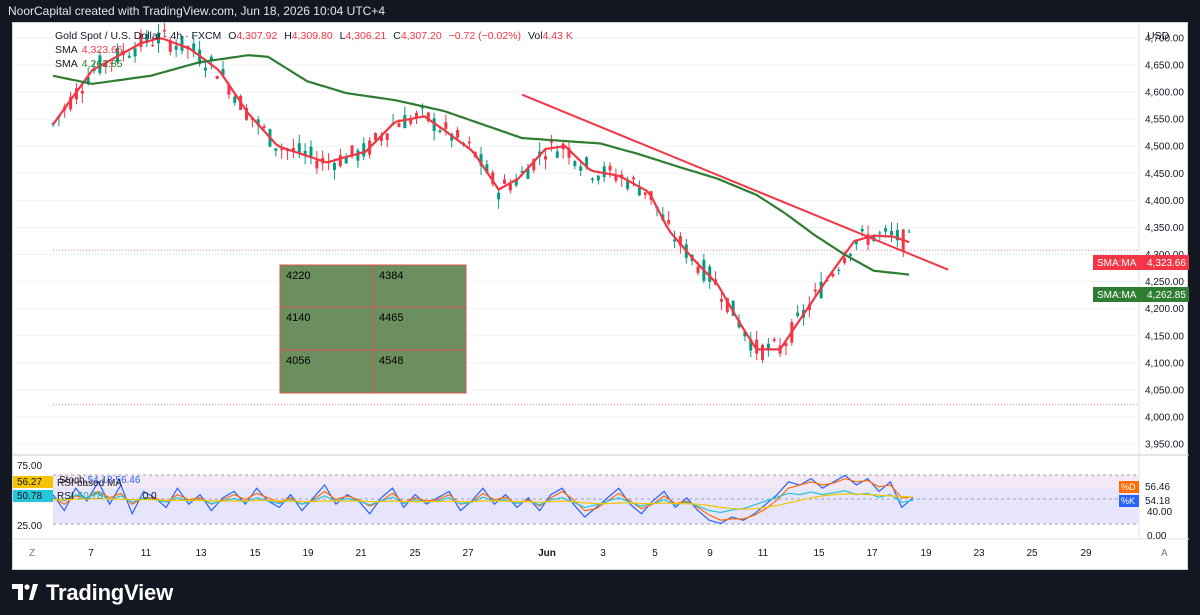 Image resolution: width=1200 pixels, height=615 pixels. What do you see at coordinates (483, 499) in the screenshot?
I see `stoch-k-line` at bounding box center [483, 499].